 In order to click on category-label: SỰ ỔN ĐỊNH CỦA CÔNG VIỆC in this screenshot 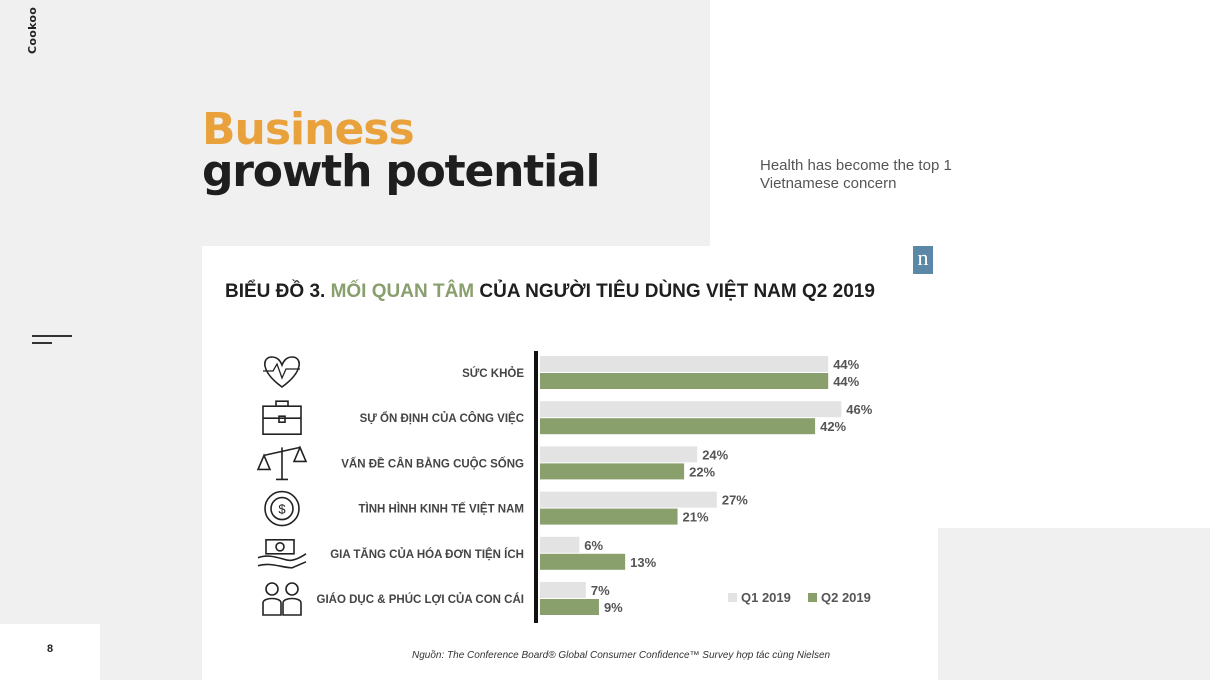, I will do `click(442, 418)`.